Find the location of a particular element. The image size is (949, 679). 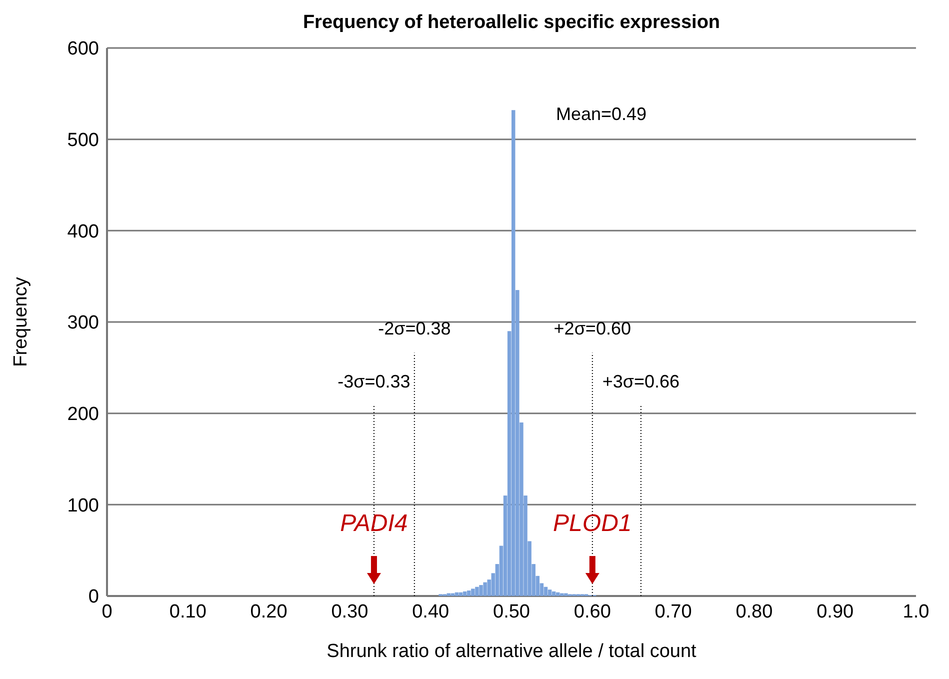

x-axis-title: Shrunk ratio of alternative allele / total count is located at coordinates (512, 651).